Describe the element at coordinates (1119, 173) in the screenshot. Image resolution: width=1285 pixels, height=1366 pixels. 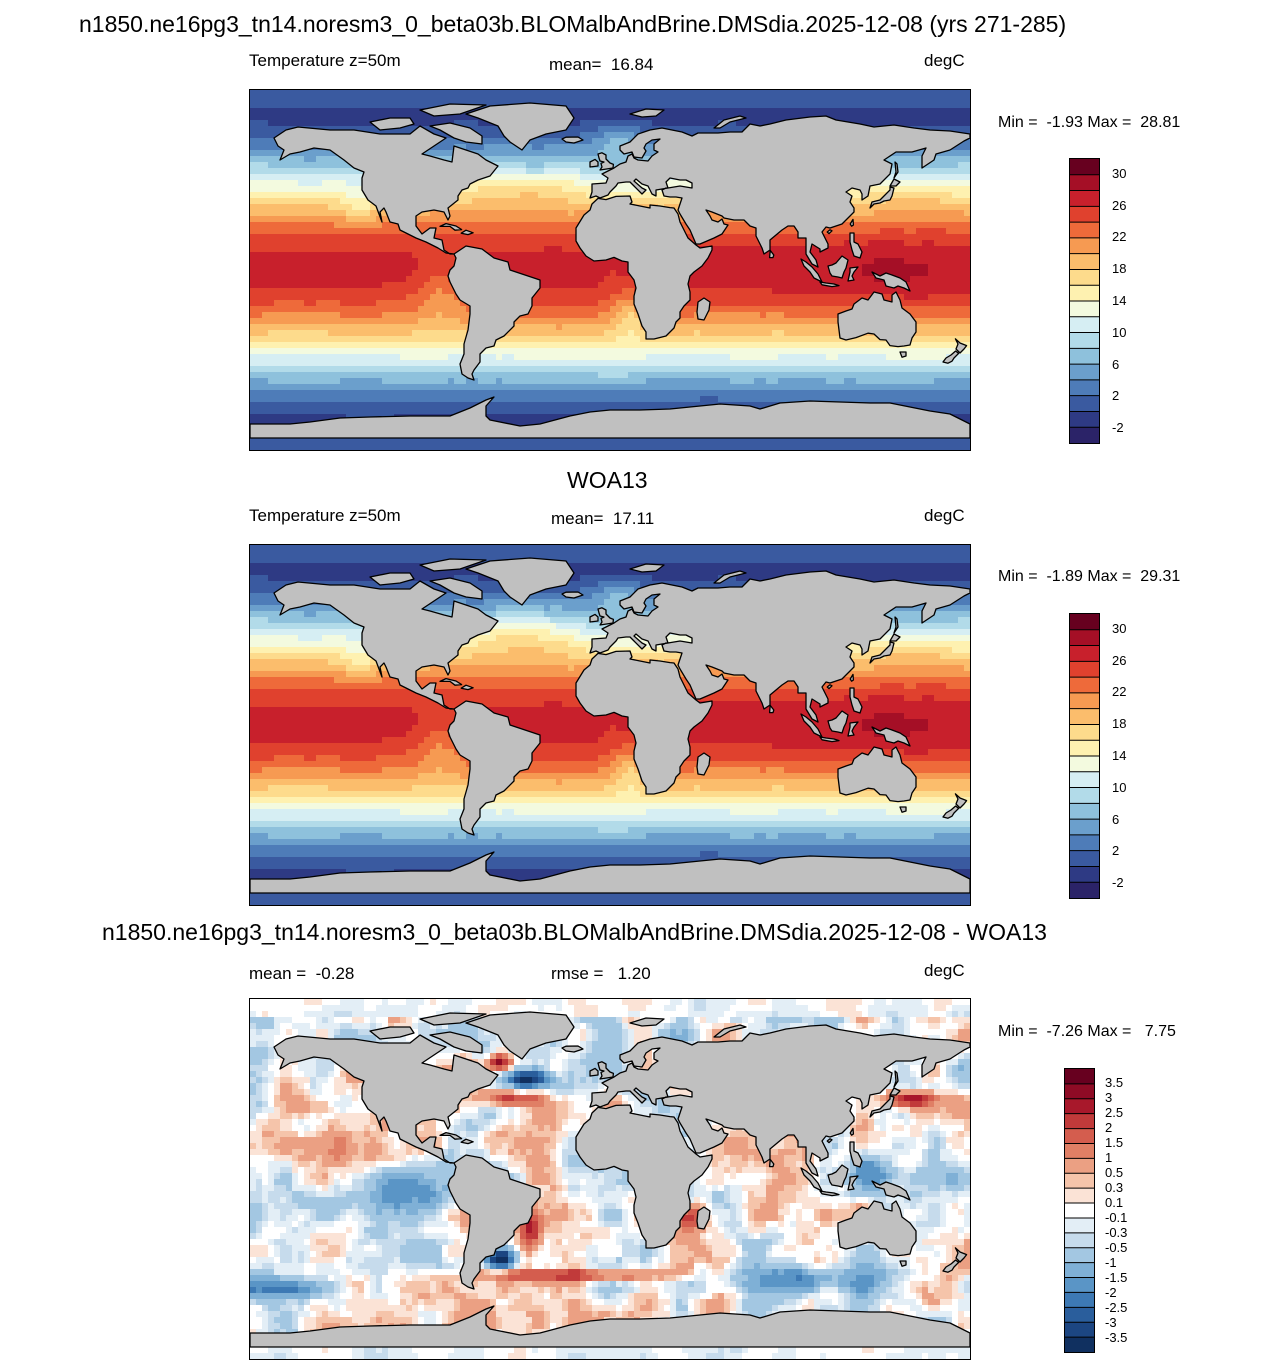
I see `colorbar-tick-label: 30` at that location.